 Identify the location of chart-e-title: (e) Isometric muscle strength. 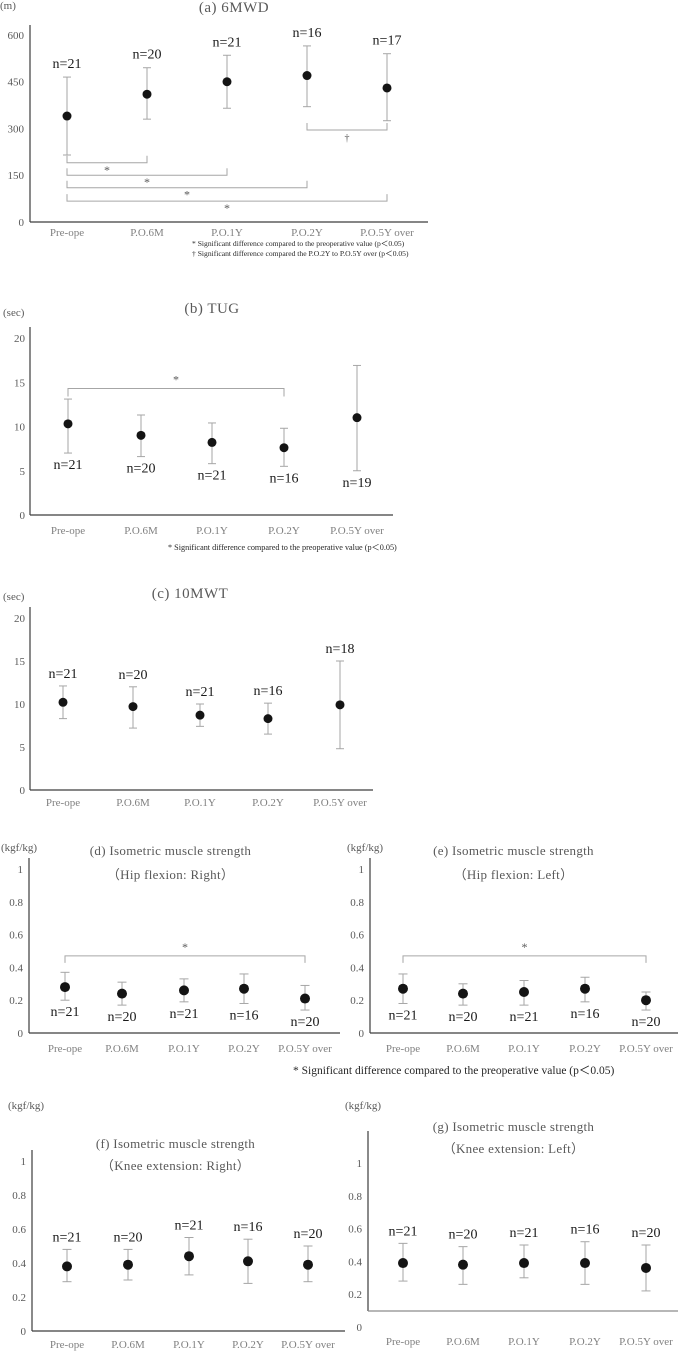
(513, 850).